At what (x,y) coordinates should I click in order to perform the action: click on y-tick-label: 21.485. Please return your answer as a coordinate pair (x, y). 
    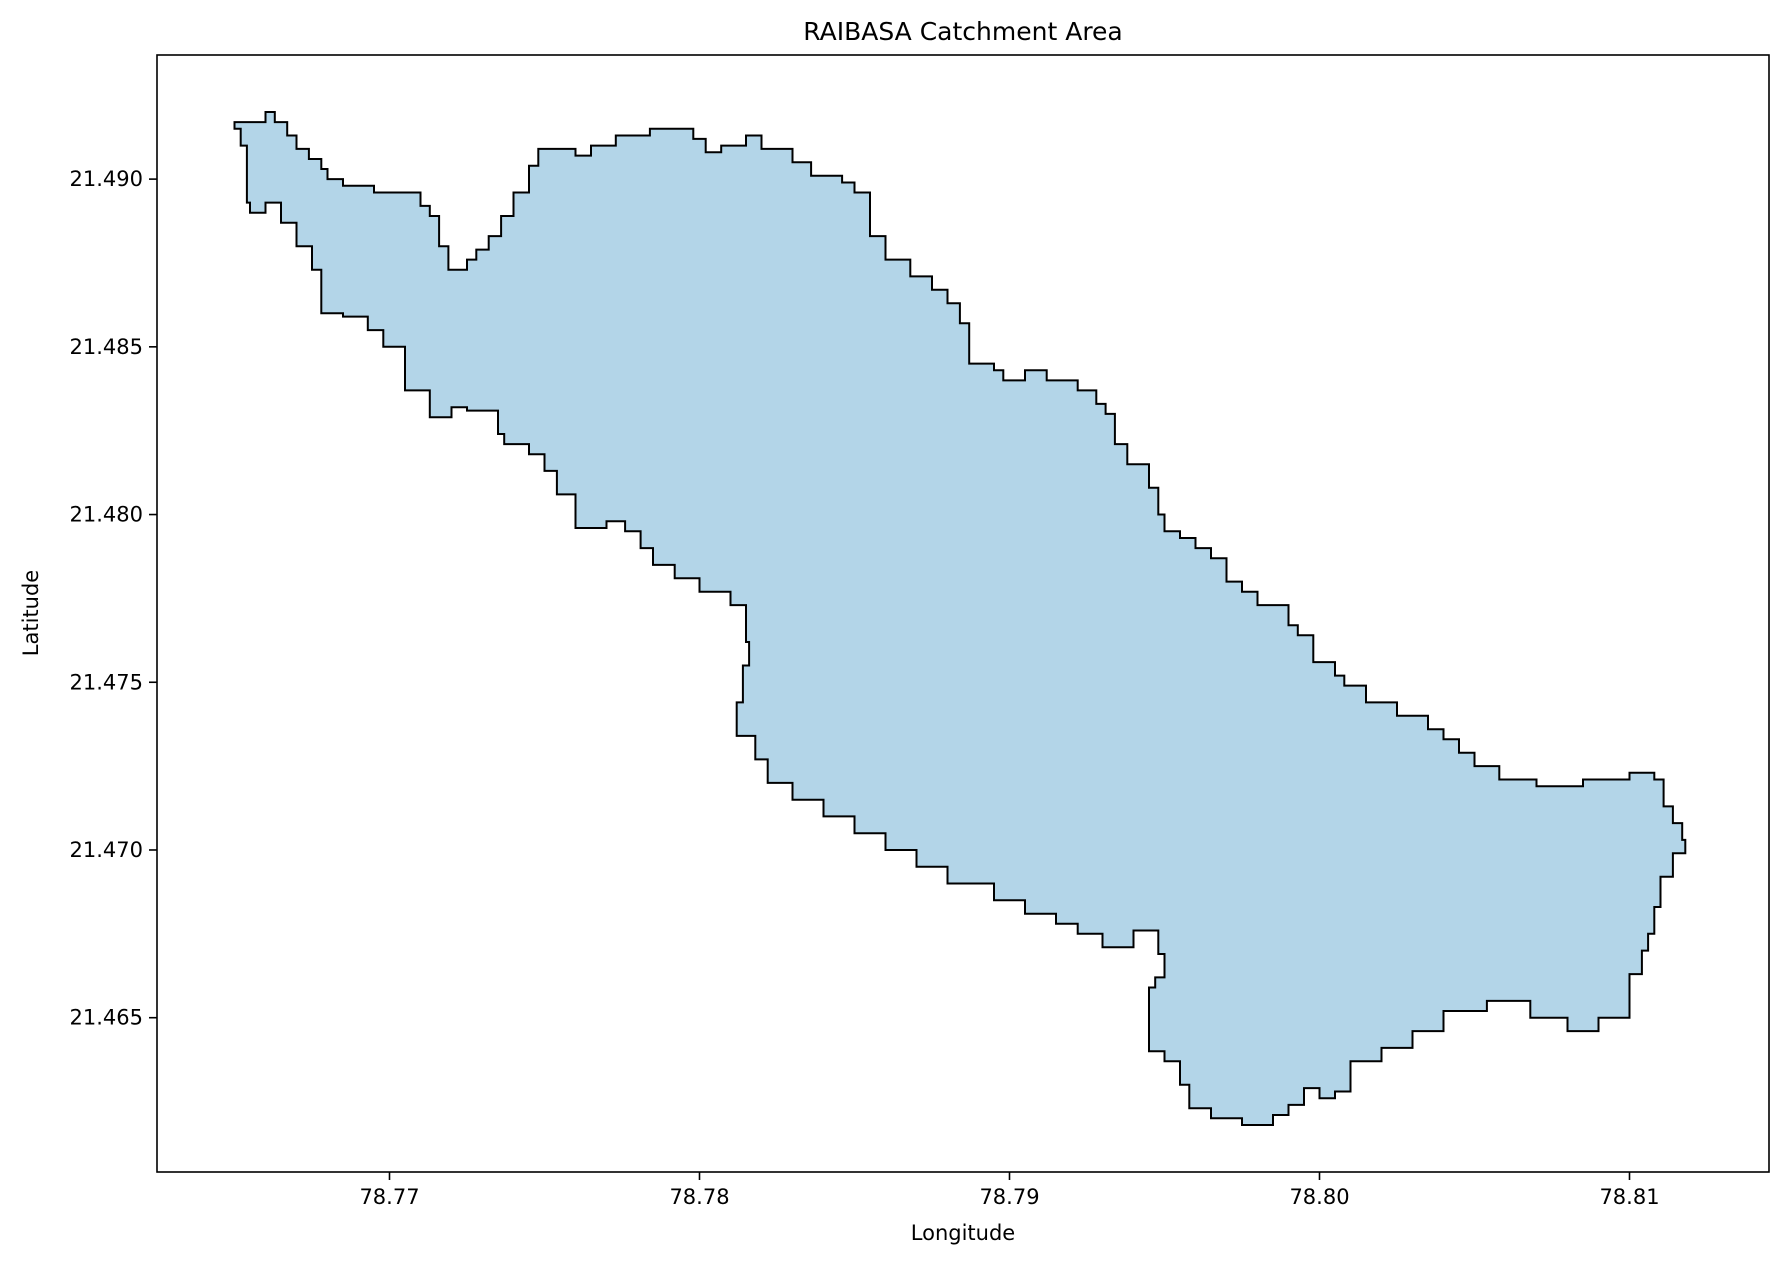
    Looking at the image, I should click on (106, 347).